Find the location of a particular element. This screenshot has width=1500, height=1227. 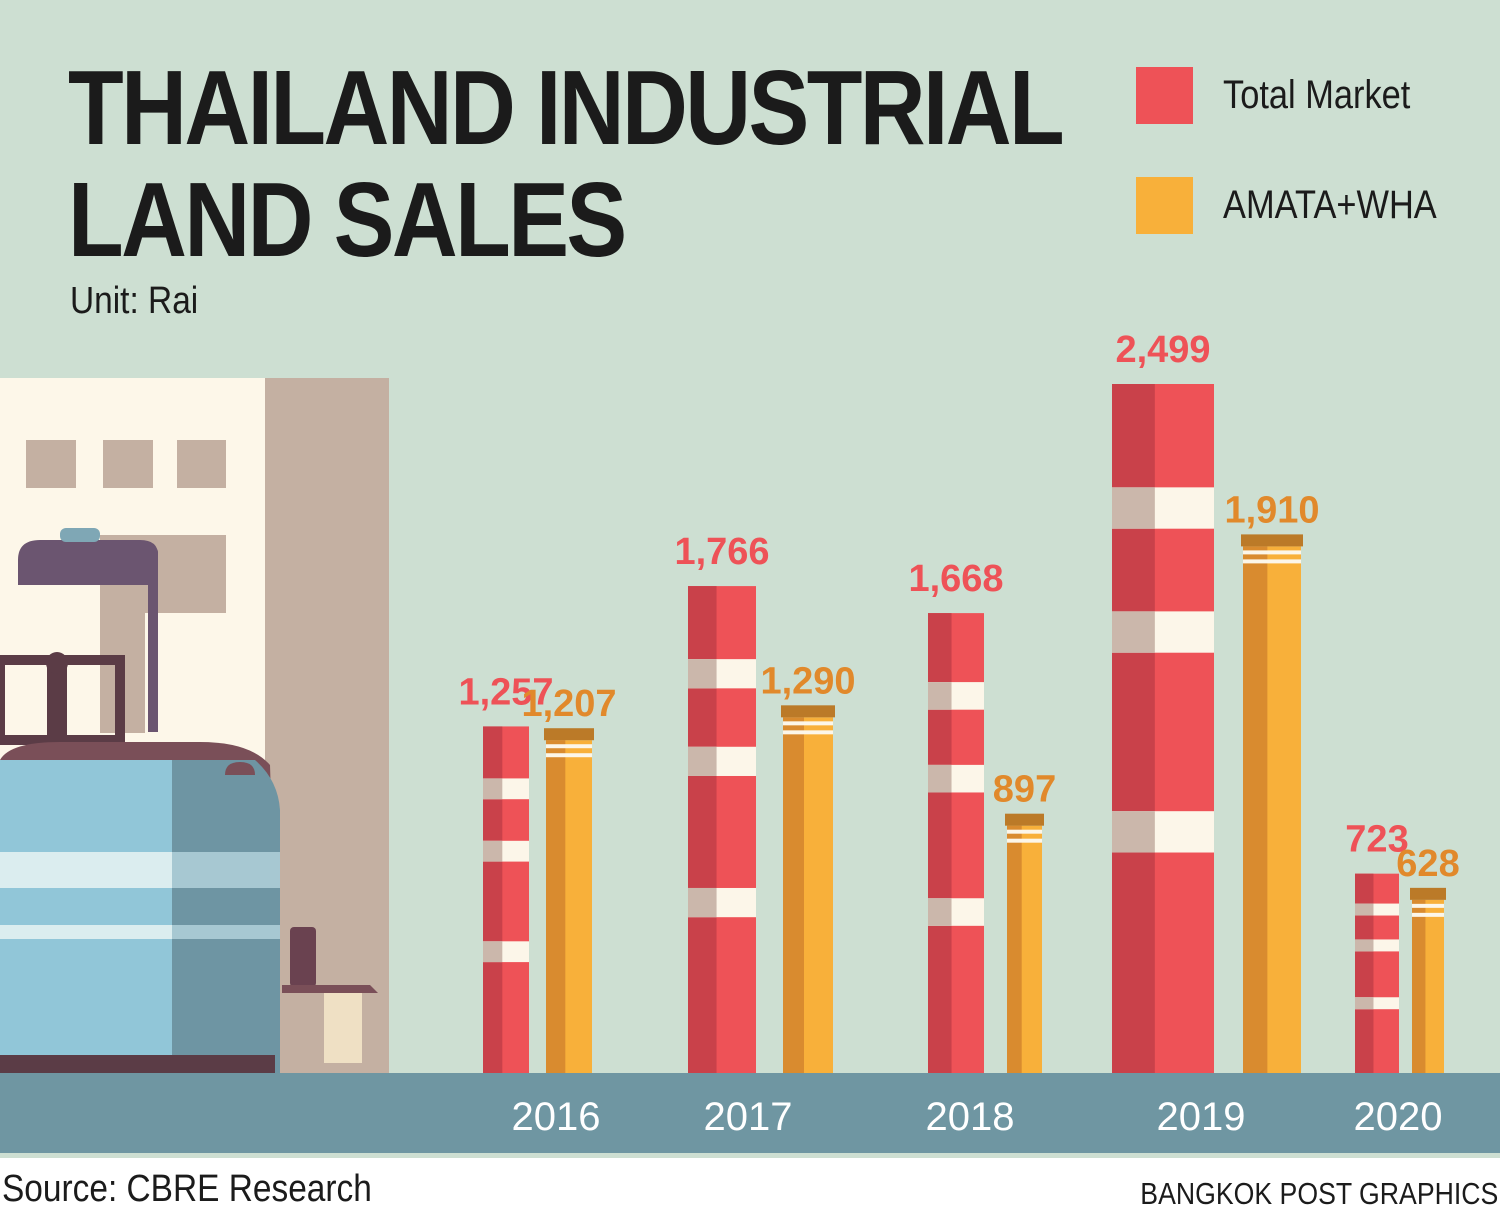

legend-label-total-market: Total Market is located at coordinates (1317, 94).